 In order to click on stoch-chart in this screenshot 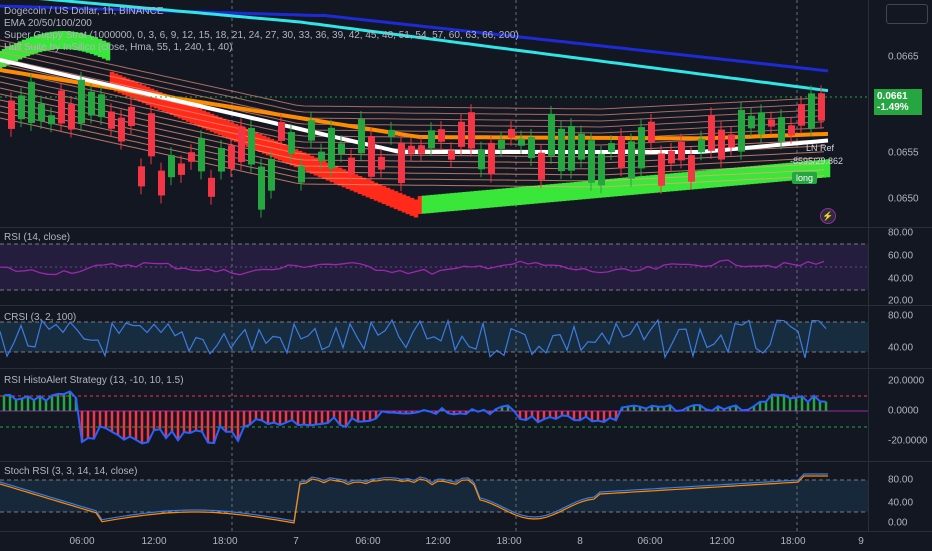, I will do `click(434, 496)`.